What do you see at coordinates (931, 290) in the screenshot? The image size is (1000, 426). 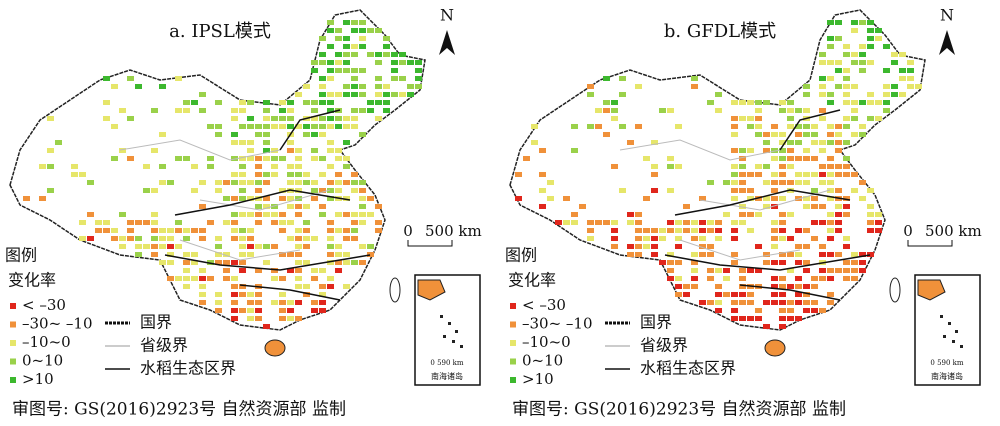 I see `inset-coast` at bounding box center [931, 290].